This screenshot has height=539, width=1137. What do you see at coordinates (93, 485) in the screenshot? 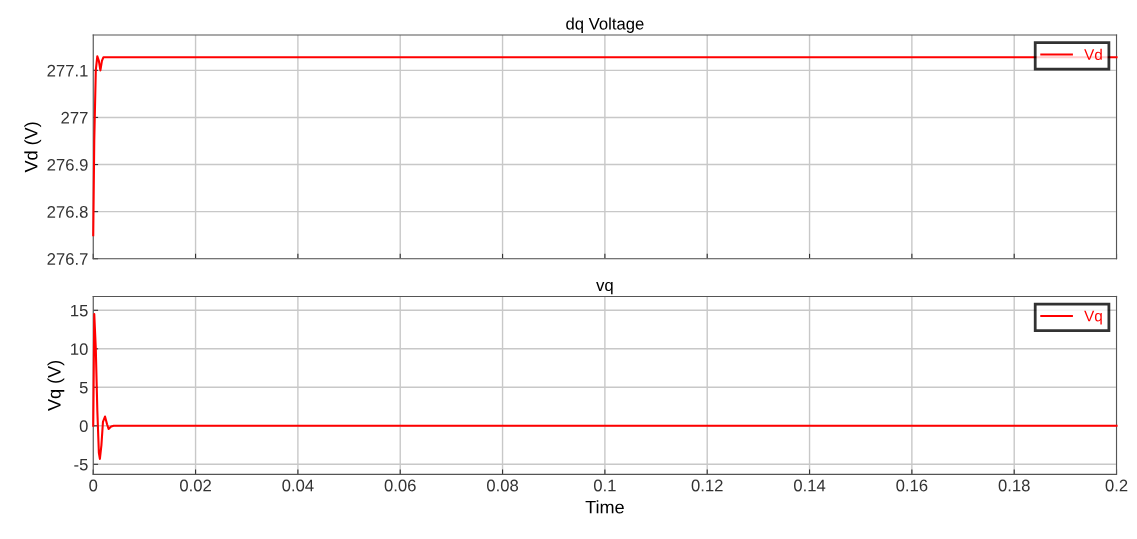
I see `x-tick-label: 0` at bounding box center [93, 485].